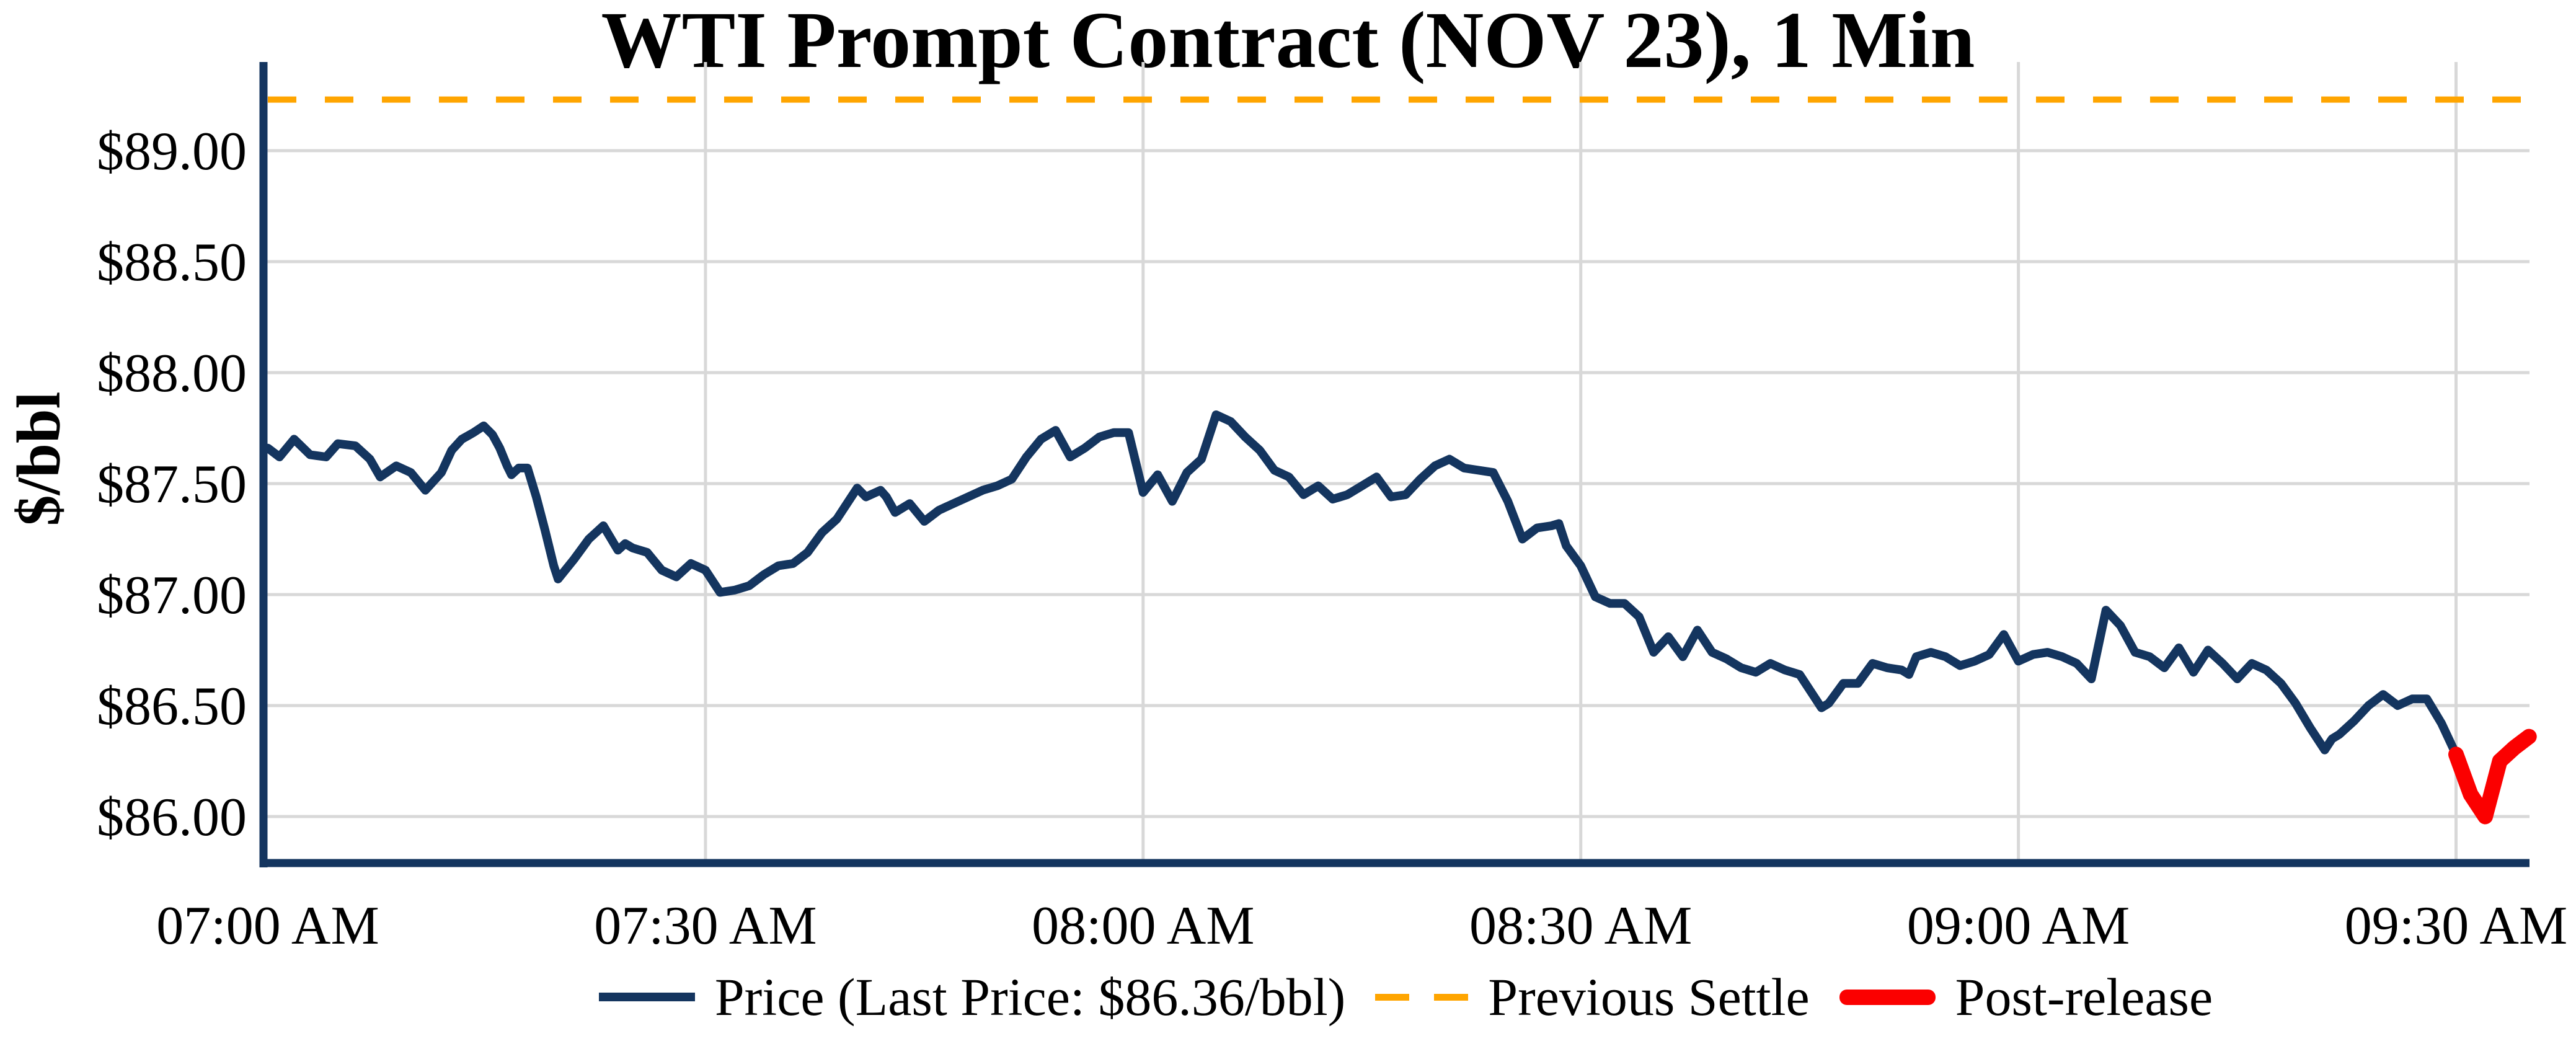 The image size is (2576, 1054). I want to click on post-release-swatch, so click(1887, 997).